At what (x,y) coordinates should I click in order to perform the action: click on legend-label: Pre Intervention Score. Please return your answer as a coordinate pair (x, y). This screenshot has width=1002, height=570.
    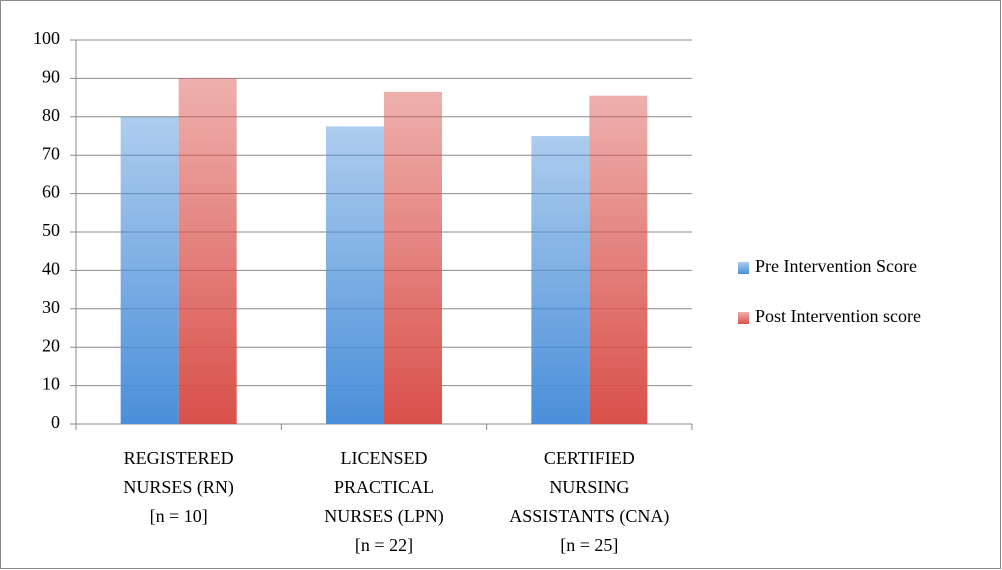
    Looking at the image, I should click on (836, 266).